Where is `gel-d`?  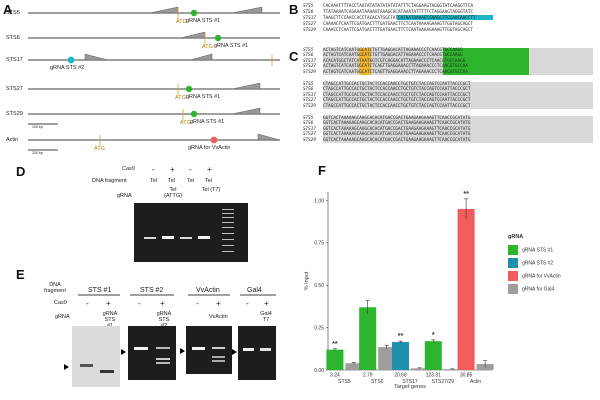
gel-d is located at coordinates (191, 232).